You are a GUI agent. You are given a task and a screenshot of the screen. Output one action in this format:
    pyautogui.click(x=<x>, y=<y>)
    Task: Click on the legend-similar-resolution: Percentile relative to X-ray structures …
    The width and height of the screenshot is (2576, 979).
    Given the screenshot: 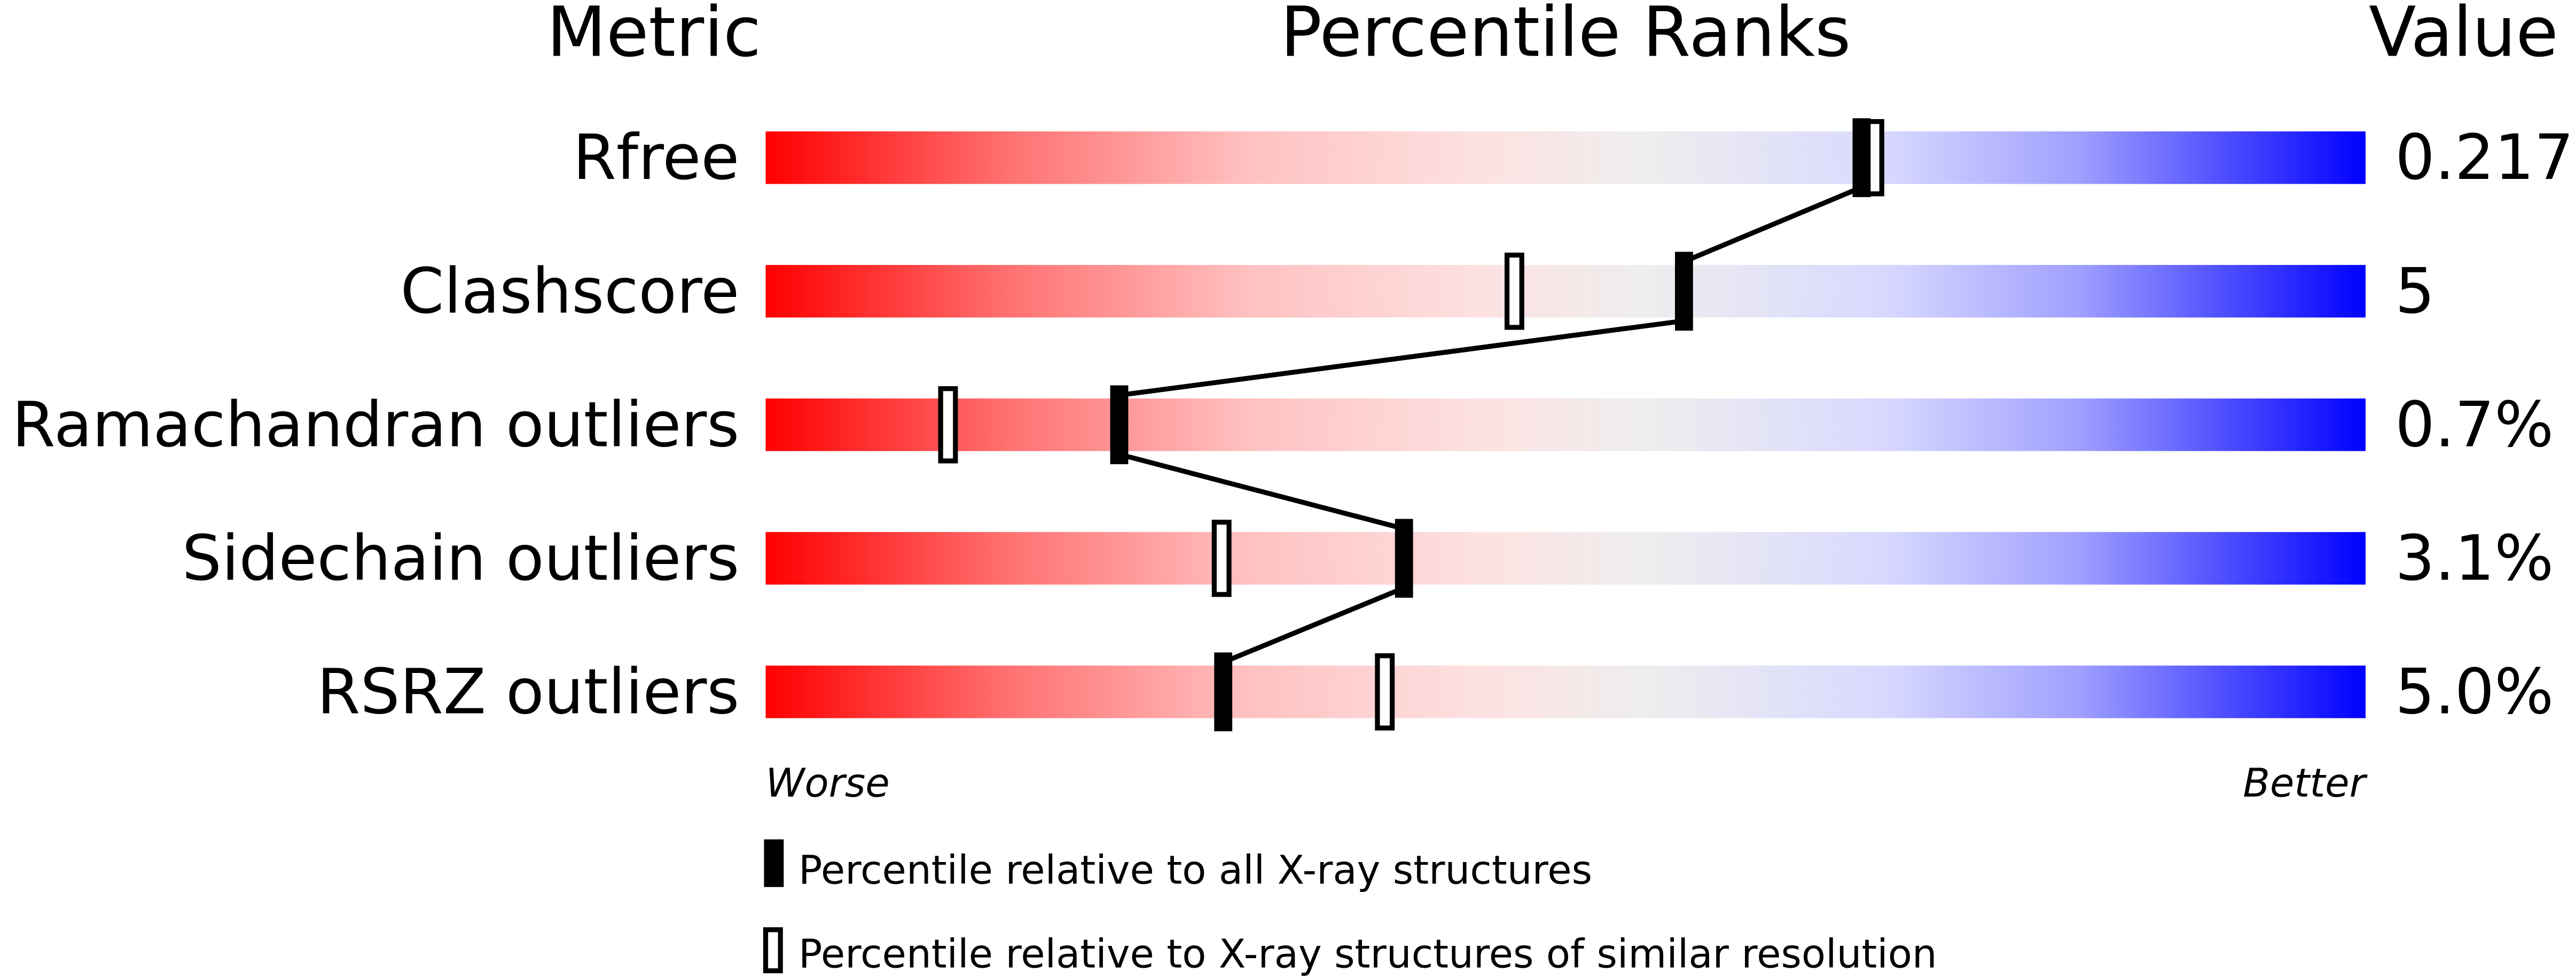 What is the action you would take?
    pyautogui.click(x=1367, y=954)
    